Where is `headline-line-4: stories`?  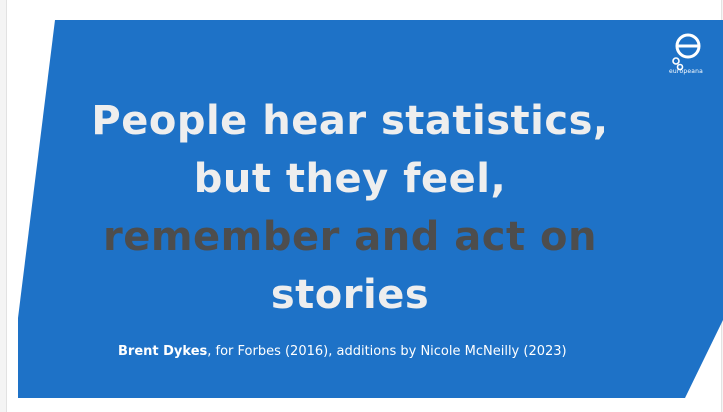 headline-line-4: stories is located at coordinates (350, 295).